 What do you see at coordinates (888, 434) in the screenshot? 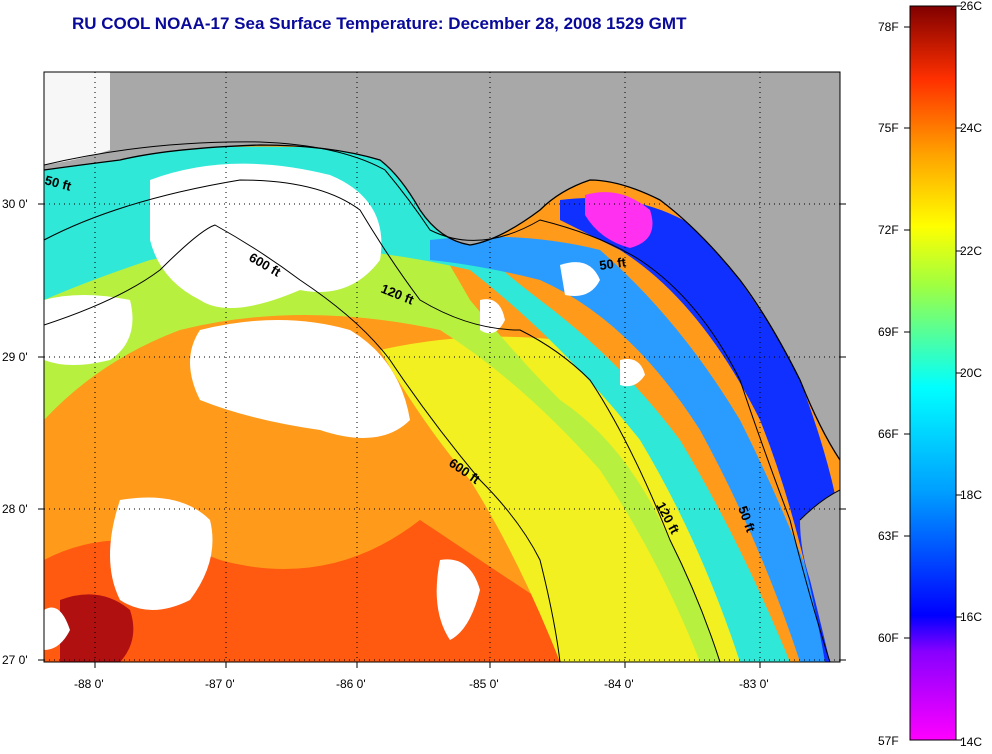
I see `colorbar-f-label: 66F` at bounding box center [888, 434].